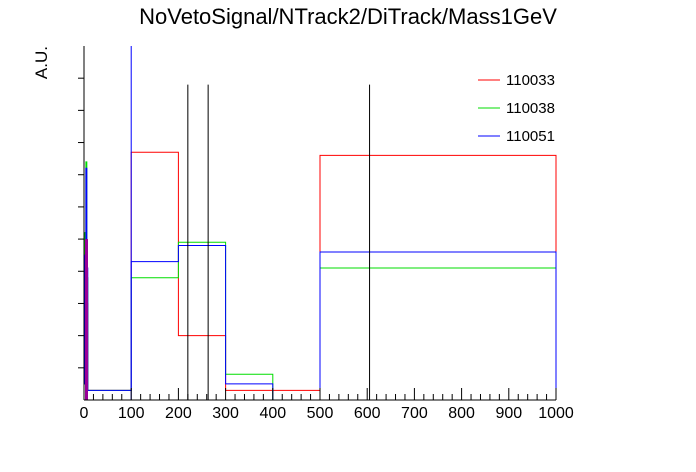 The height and width of the screenshot is (472, 696). Describe the element at coordinates (131, 413) in the screenshot. I see `x-tick-label: 100` at that location.